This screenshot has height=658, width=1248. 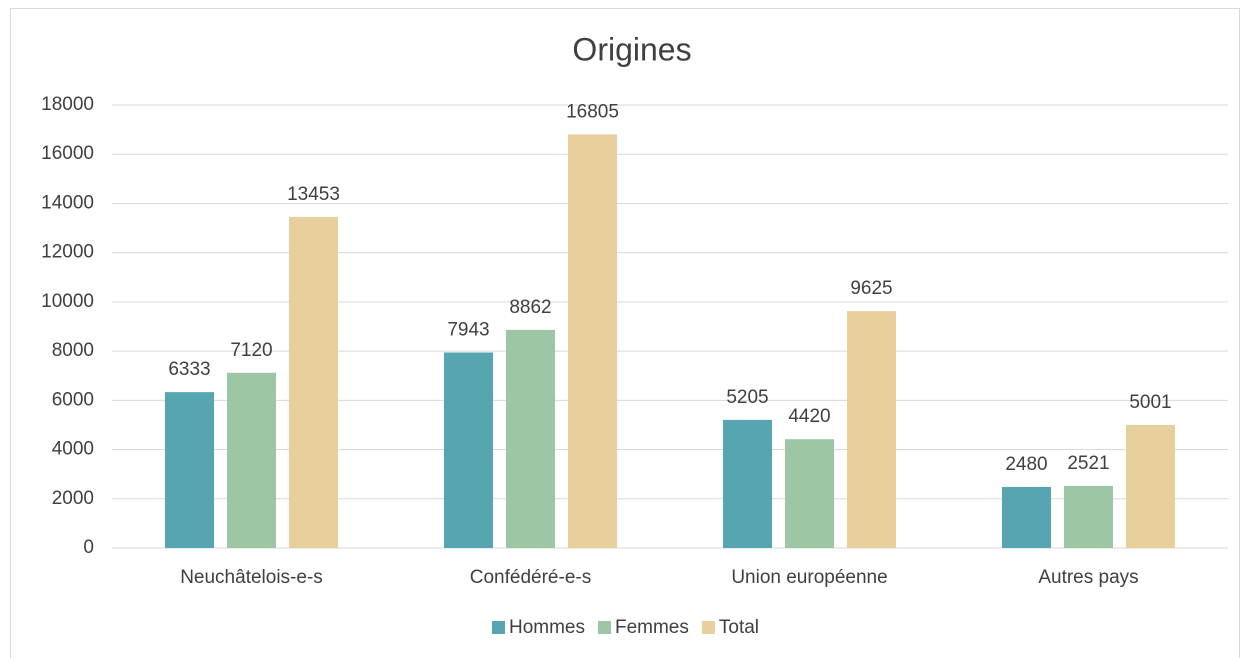 What do you see at coordinates (547, 627) in the screenshot?
I see `legend-label: Hommes` at bounding box center [547, 627].